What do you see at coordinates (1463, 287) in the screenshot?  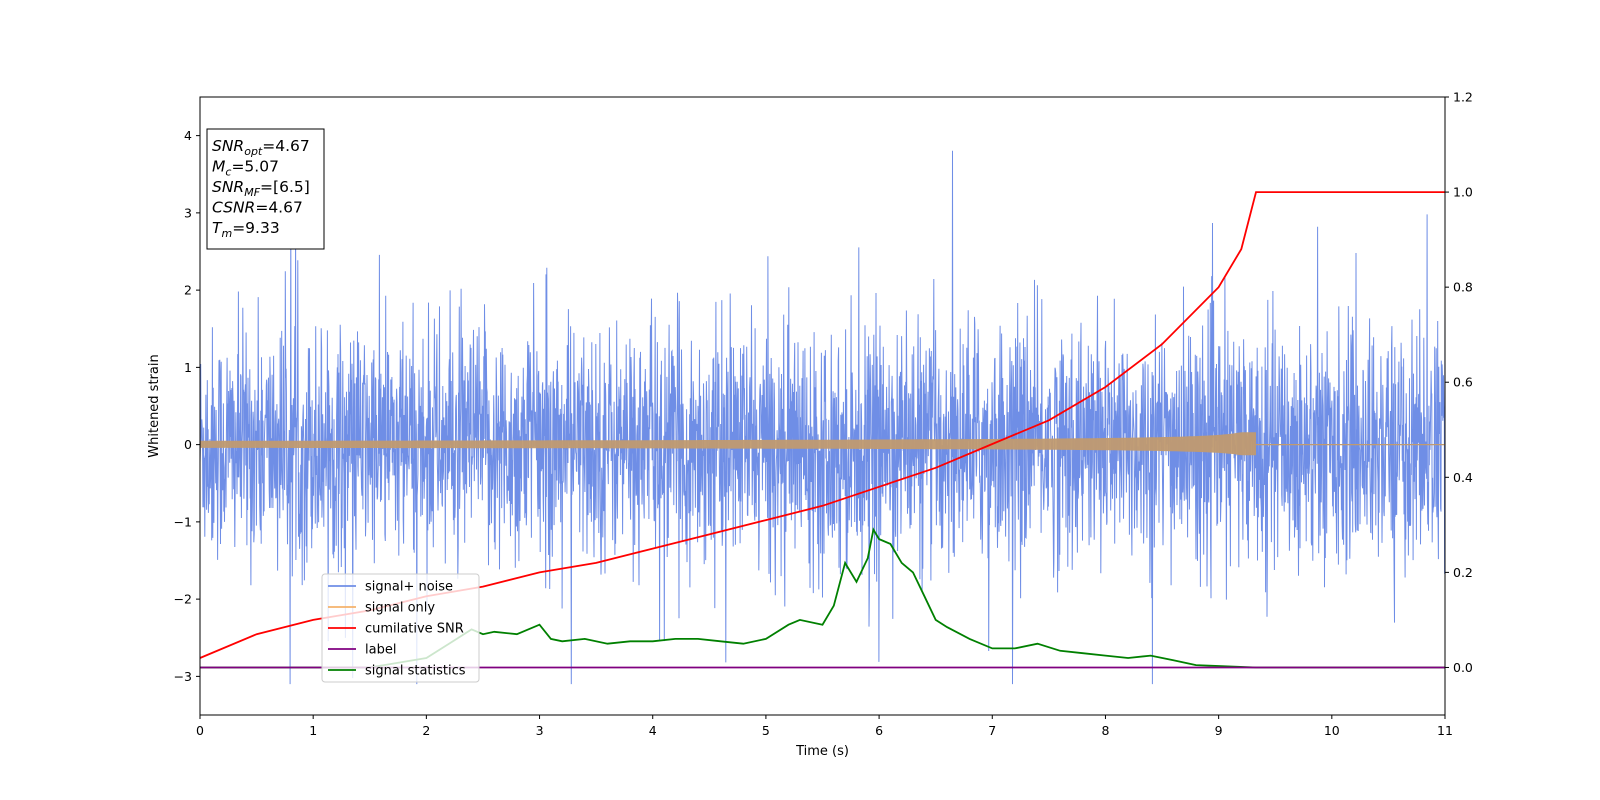 I see `y2-tick-label: 0.8` at bounding box center [1463, 287].